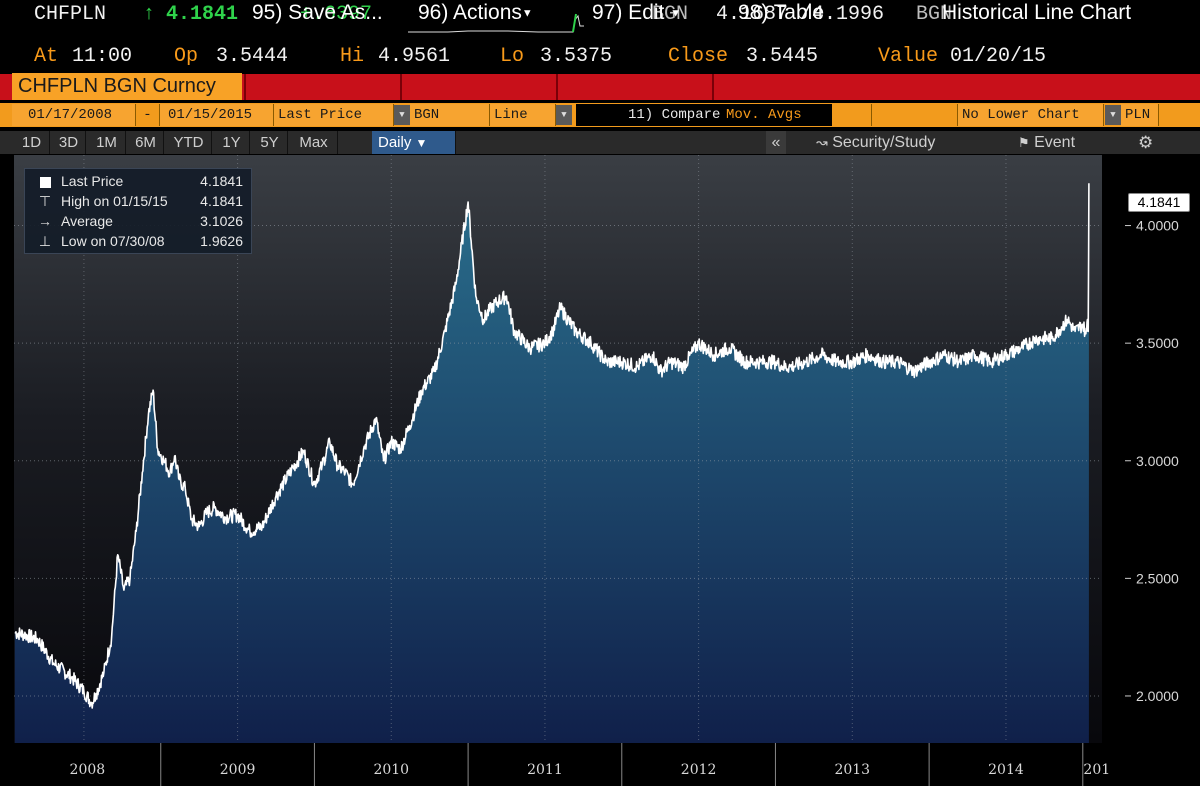 The width and height of the screenshot is (1200, 786). I want to click on close-value: 3.5445, so click(782, 56).